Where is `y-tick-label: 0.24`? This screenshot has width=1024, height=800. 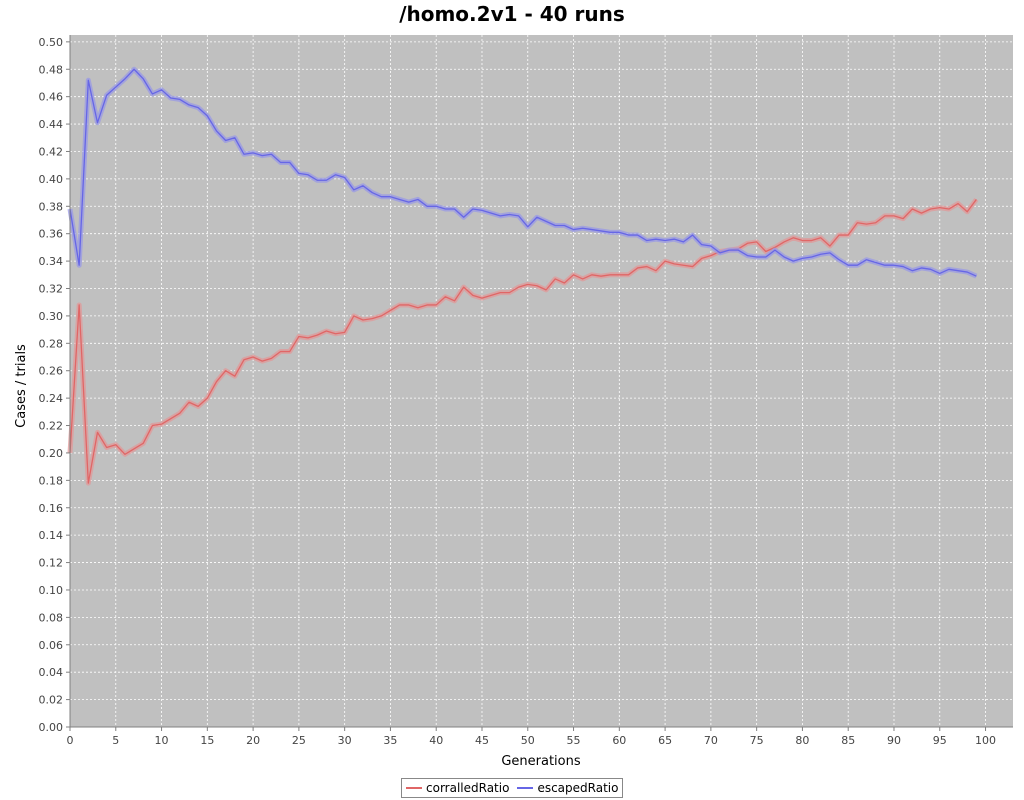
y-tick-label: 0.24 is located at coordinates (51, 398).